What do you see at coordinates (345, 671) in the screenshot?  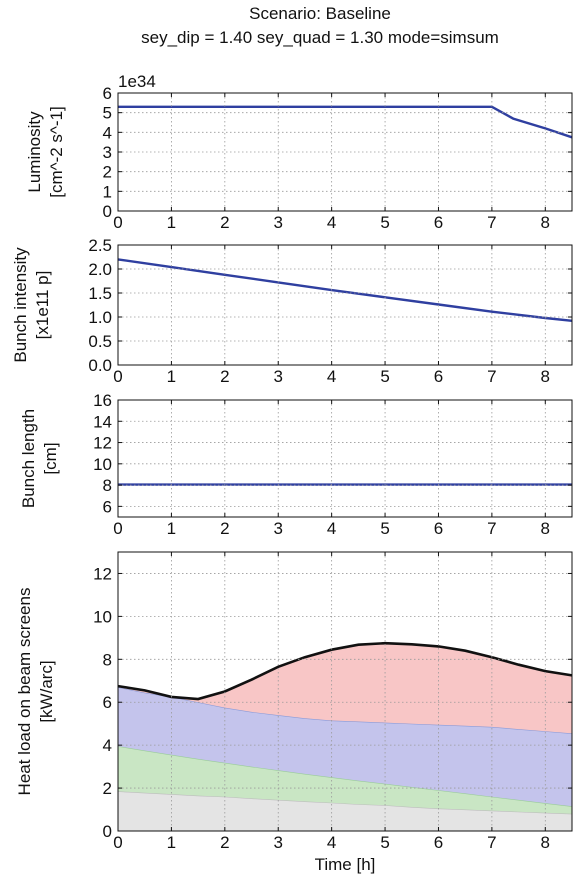 I see `total-heat-load-line` at bounding box center [345, 671].